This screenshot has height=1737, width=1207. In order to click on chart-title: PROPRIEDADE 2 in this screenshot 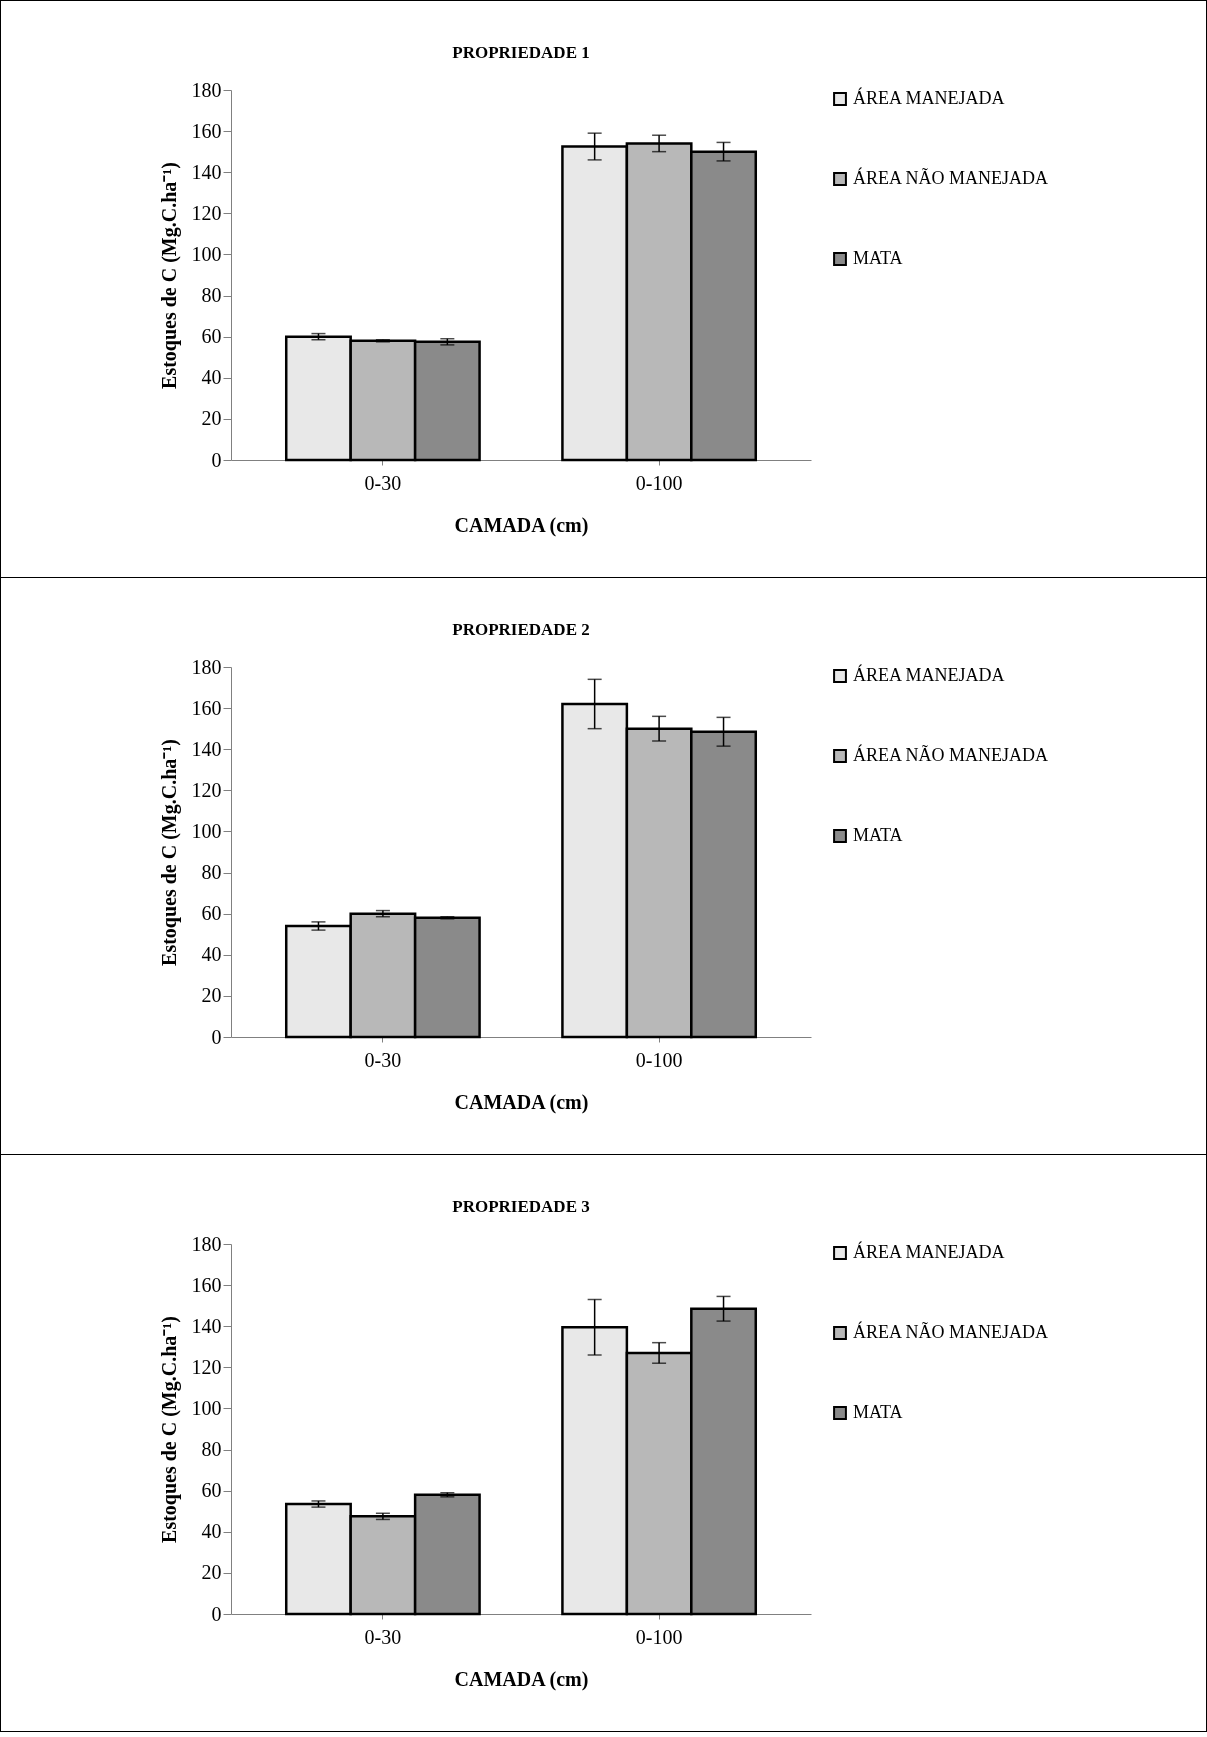, I will do `click(520, 629)`.